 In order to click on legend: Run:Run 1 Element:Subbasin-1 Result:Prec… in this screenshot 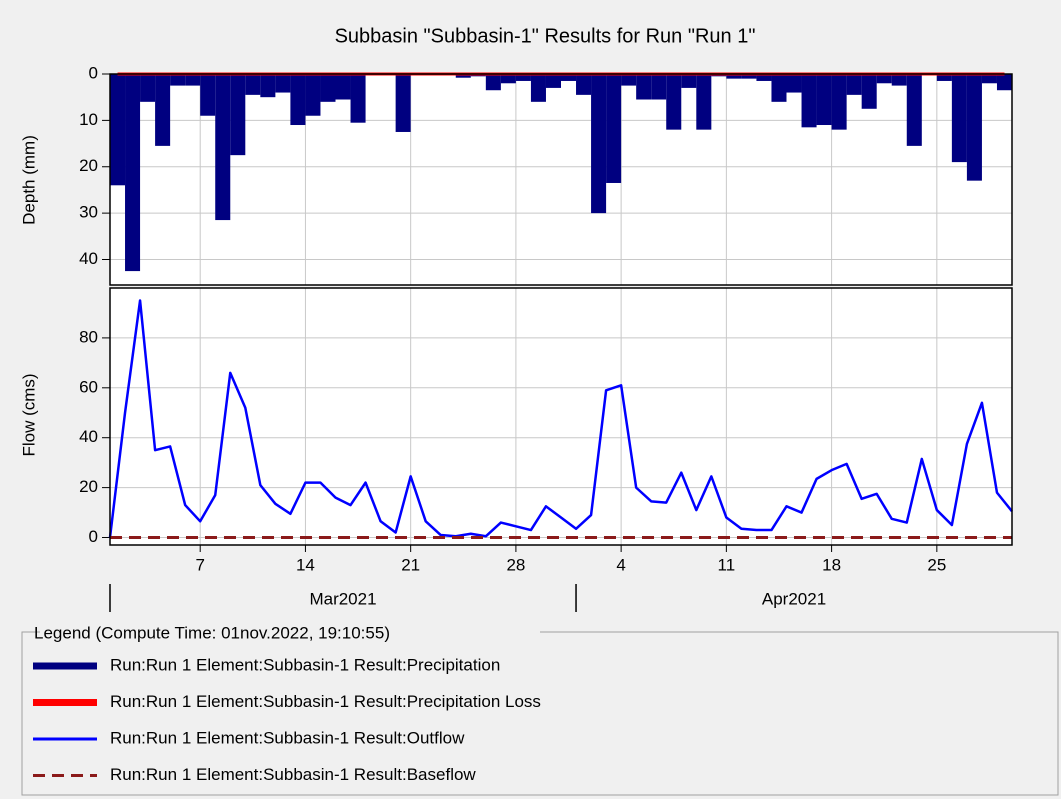, I will do `click(287, 719)`.